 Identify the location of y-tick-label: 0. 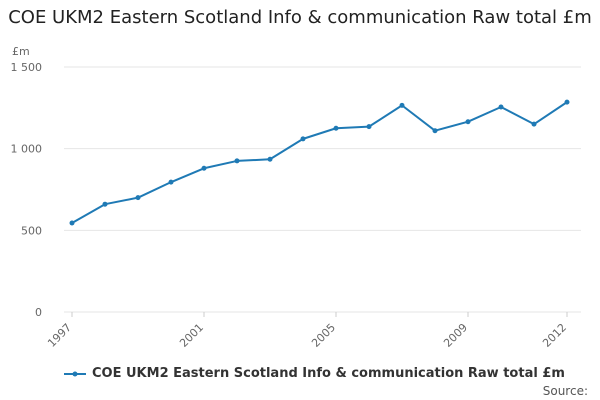
(38, 312).